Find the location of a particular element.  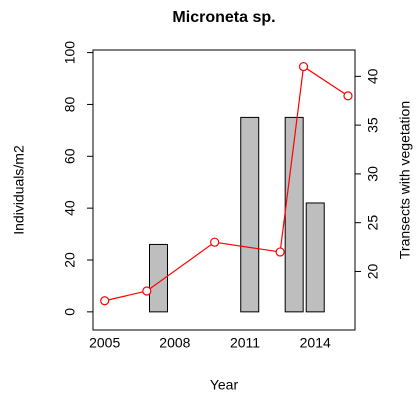

y-tick-label: 20 is located at coordinates (70, 260).